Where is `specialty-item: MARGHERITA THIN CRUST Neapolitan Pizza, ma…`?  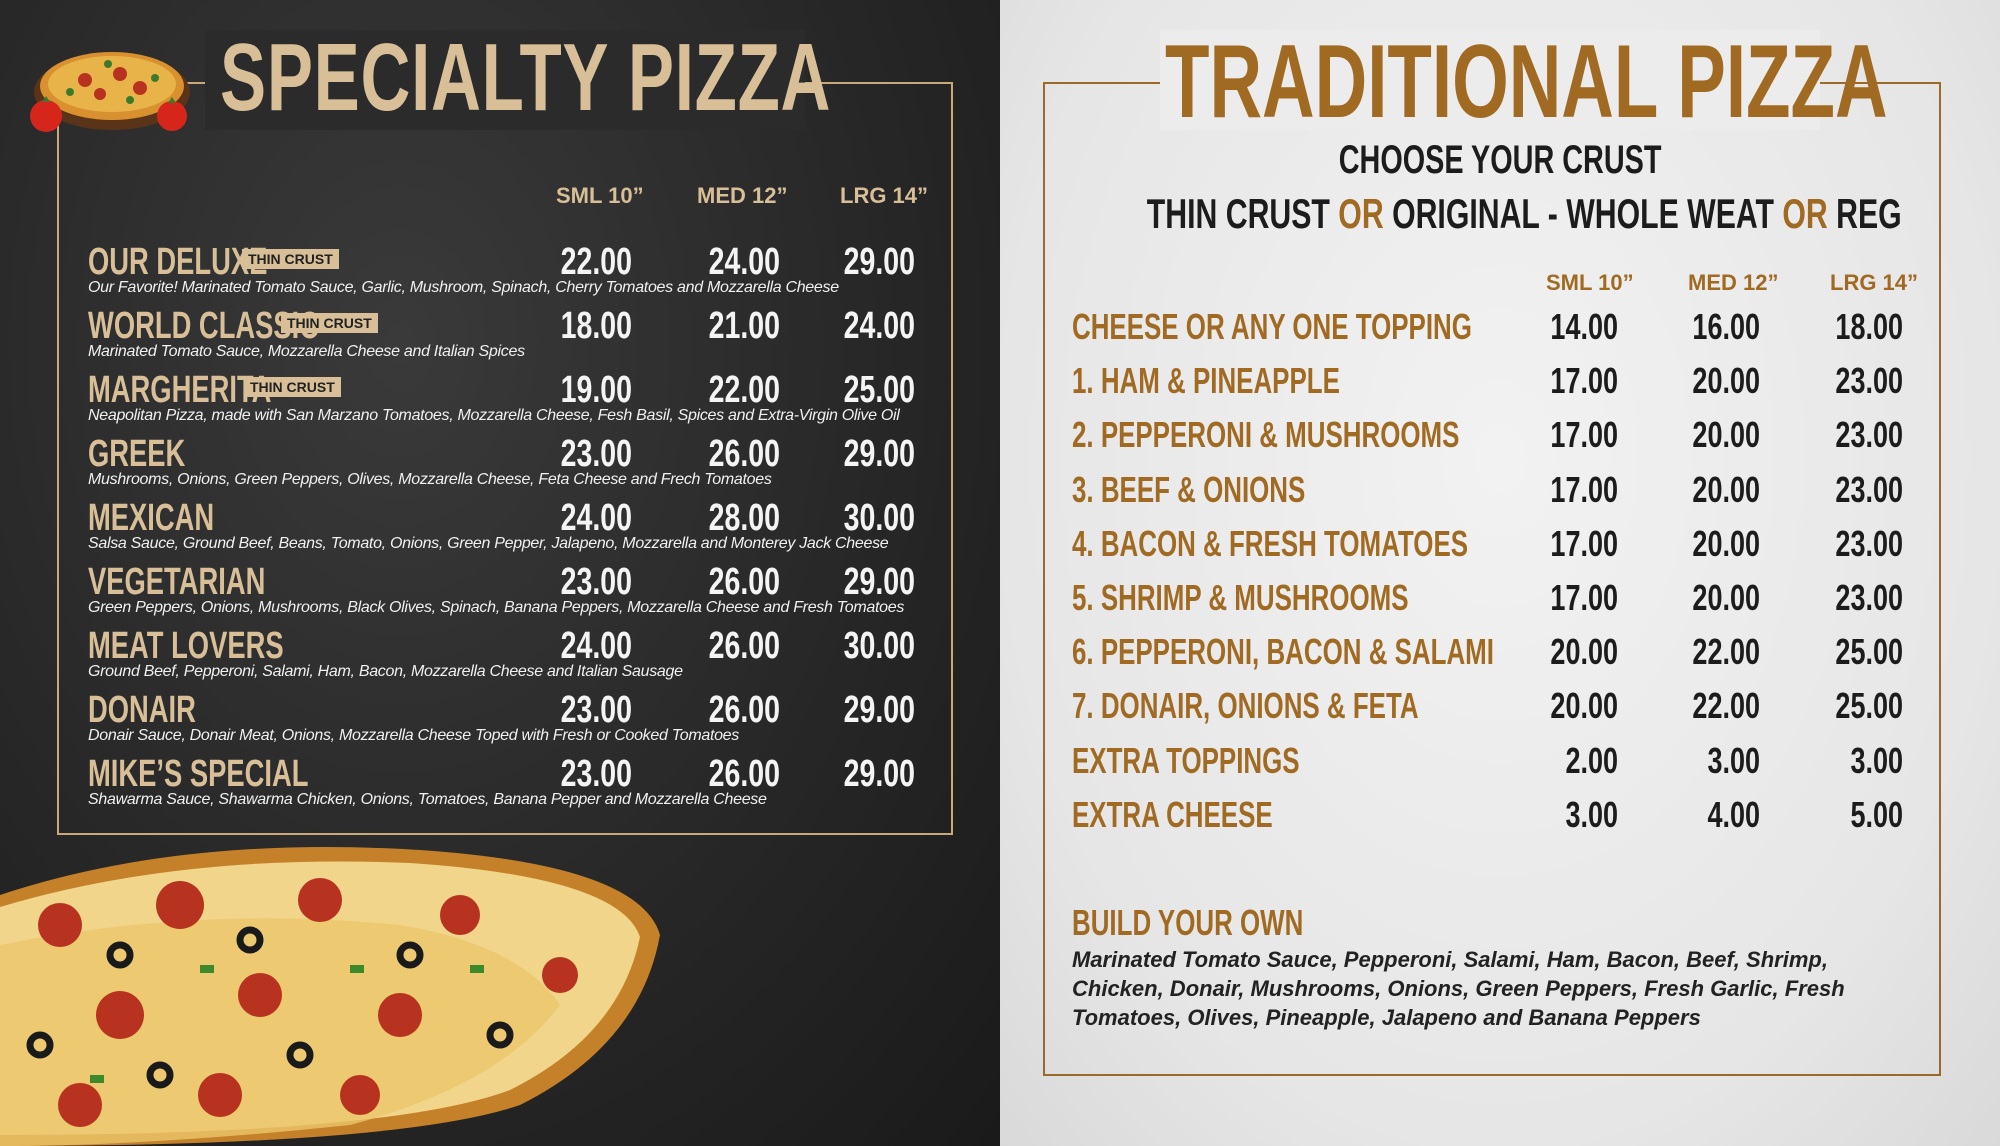 specialty-item: MARGHERITA THIN CRUST Neapolitan Pizza, ma… is located at coordinates (508, 402).